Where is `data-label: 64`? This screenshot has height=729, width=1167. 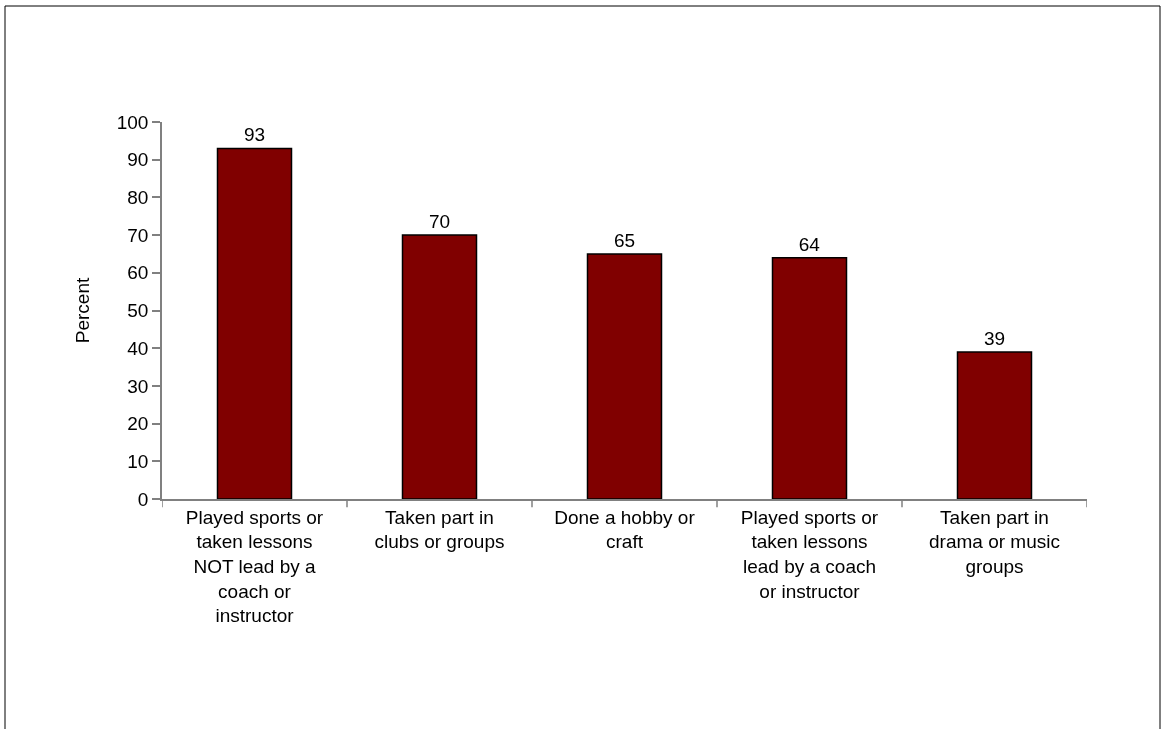
data-label: 64 is located at coordinates (809, 244).